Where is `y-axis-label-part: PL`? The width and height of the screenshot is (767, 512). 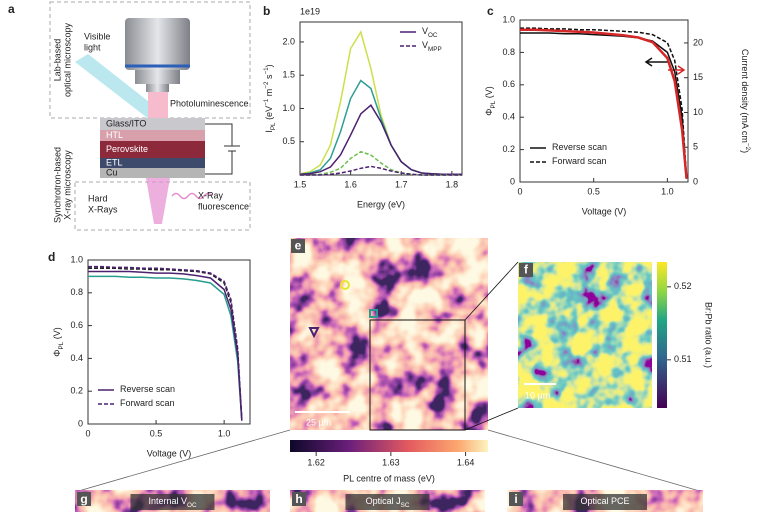
y-axis-label-part: PL is located at coordinates (493, 104).